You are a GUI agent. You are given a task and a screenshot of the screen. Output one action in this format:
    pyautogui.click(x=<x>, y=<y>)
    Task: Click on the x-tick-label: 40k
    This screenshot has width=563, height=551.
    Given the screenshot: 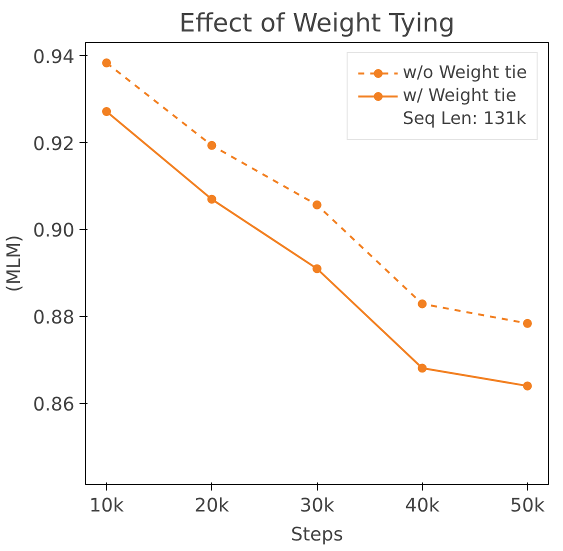 What is the action you would take?
    pyautogui.click(x=422, y=506)
    